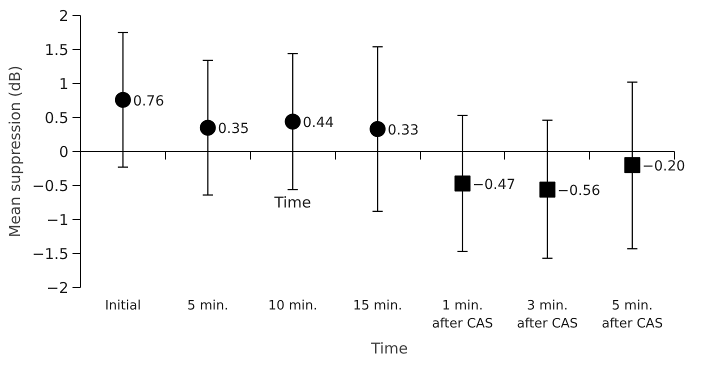 The height and width of the screenshot is (366, 714). I want to click on y-tick-label: 2, so click(63, 16).